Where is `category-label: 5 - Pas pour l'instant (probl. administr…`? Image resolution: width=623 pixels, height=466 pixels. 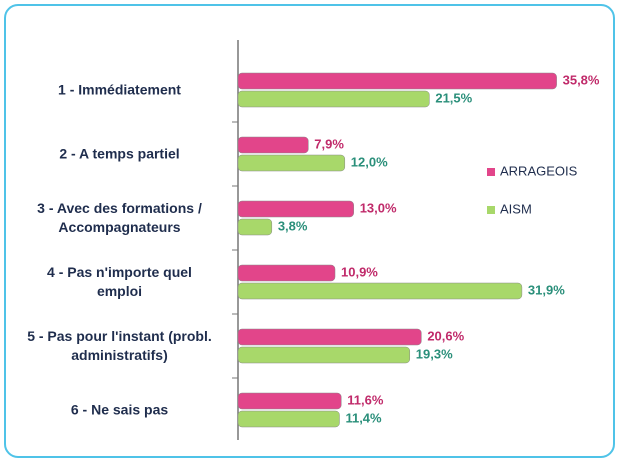 category-label: 5 - Pas pour l'instant (probl. administr… is located at coordinates (119, 345).